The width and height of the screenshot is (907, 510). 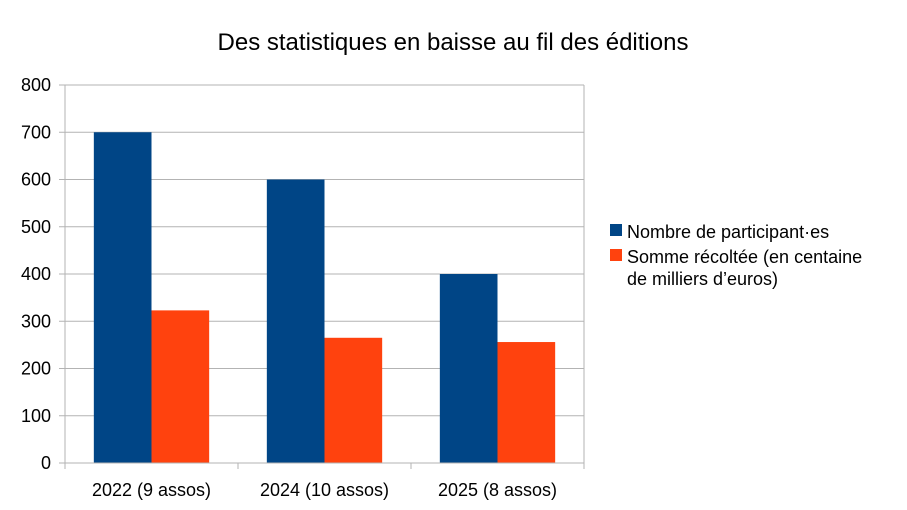 What do you see at coordinates (36, 180) in the screenshot?
I see `y-tick-label: 600` at bounding box center [36, 180].